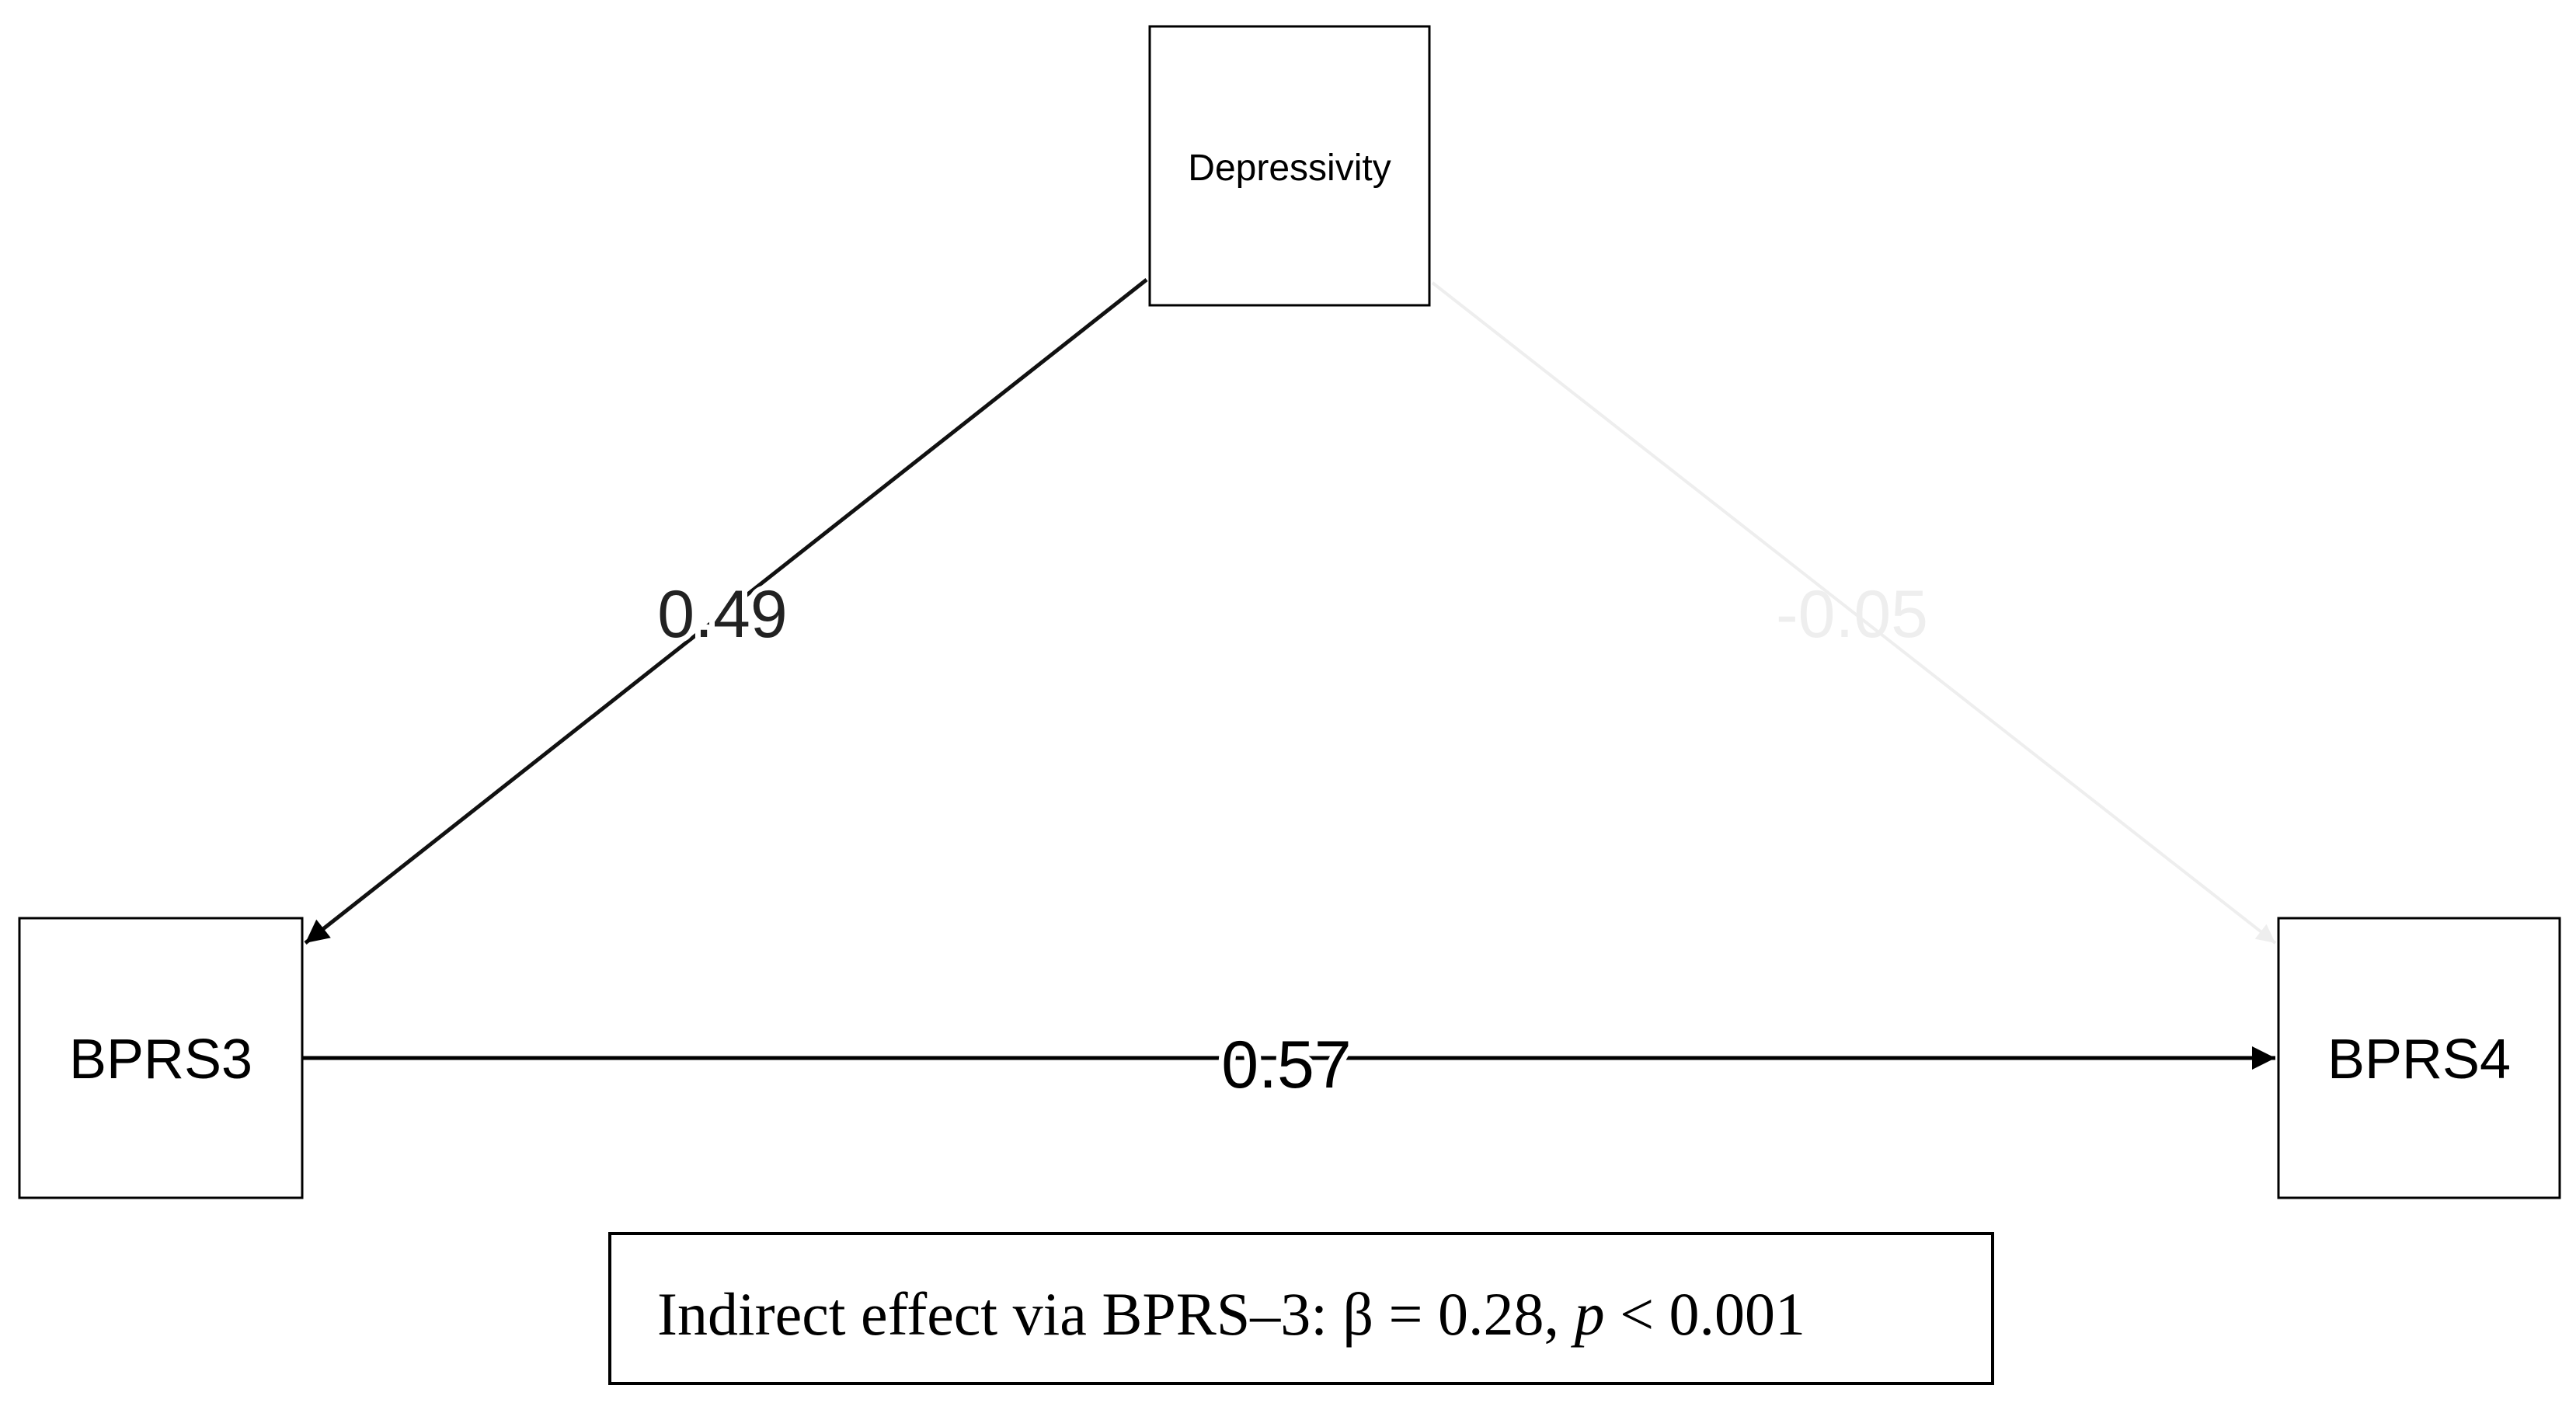 Image resolution: width=2576 pixels, height=1406 pixels. What do you see at coordinates (1286, 1065) in the screenshot?
I see `edge-label: 0.57` at bounding box center [1286, 1065].